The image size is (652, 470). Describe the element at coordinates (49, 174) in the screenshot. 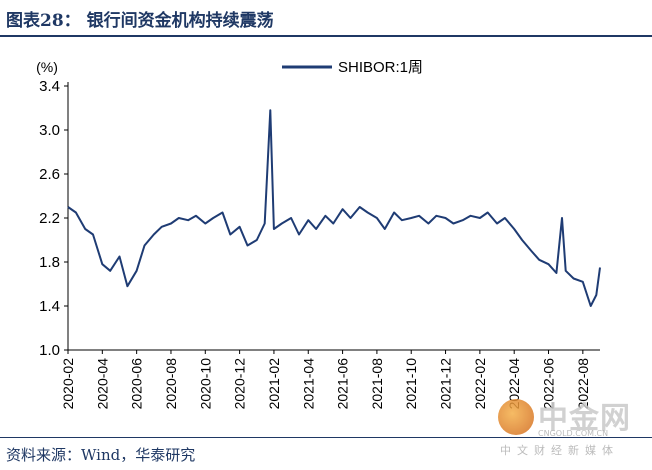

I see `y-tick-label: 2.6` at that location.